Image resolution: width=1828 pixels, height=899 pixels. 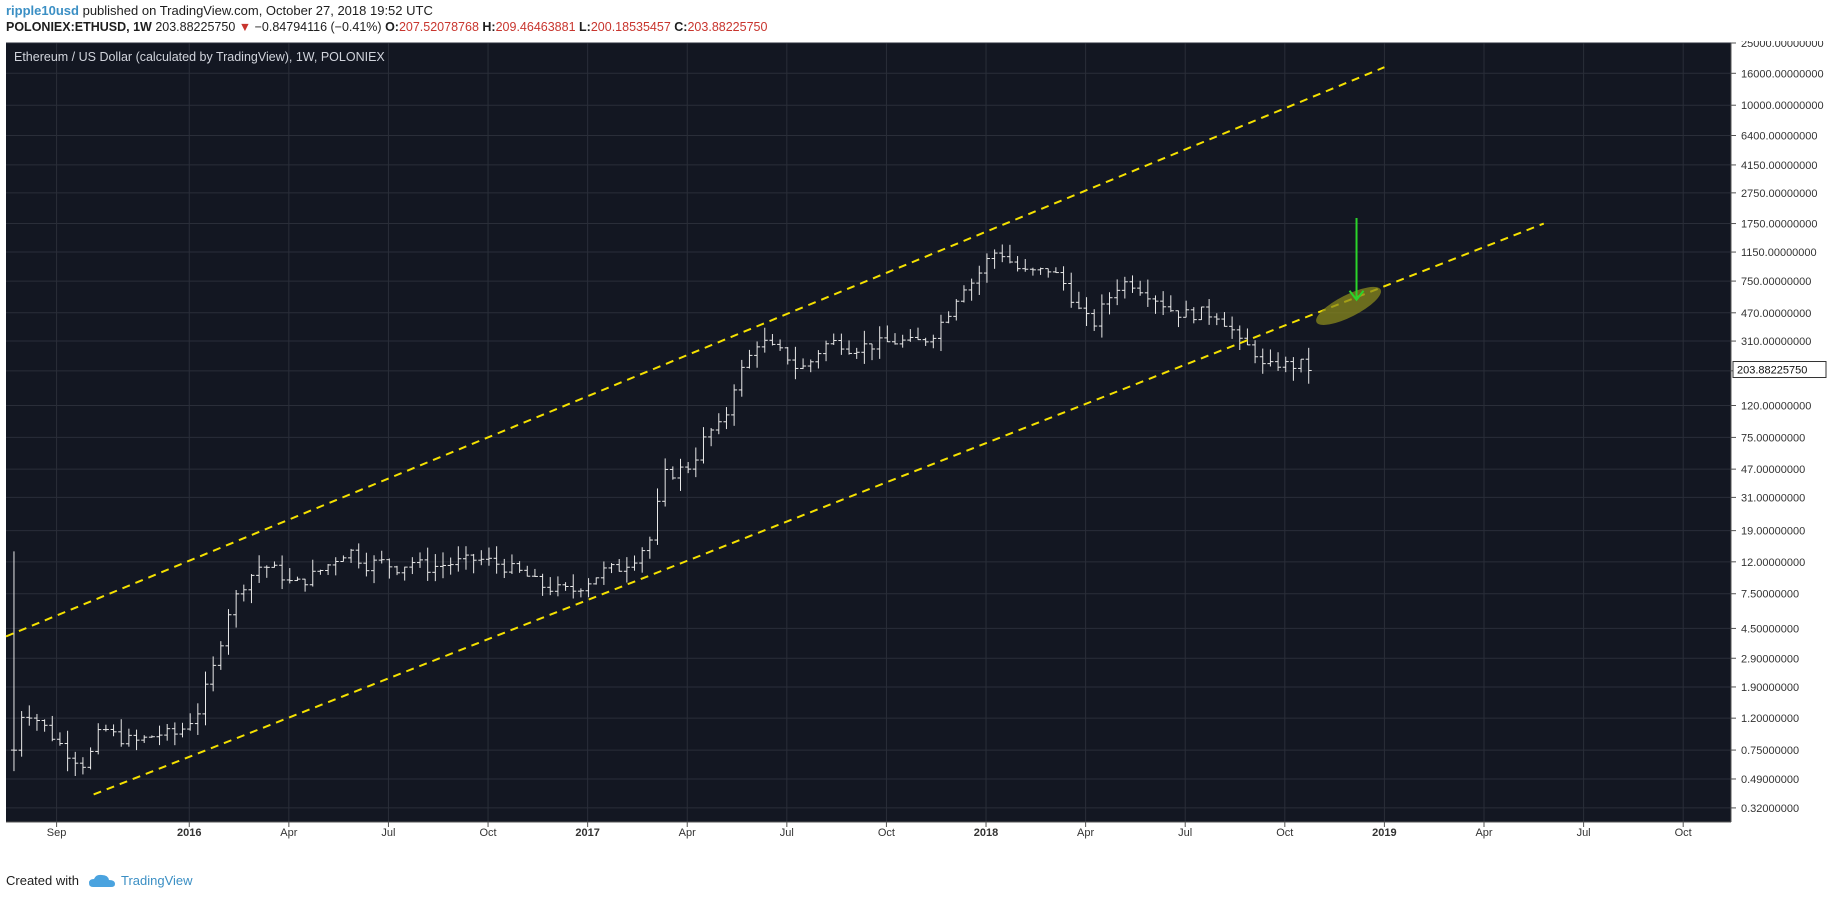 I want to click on down-arrow-icon: ▼, so click(x=245, y=27).